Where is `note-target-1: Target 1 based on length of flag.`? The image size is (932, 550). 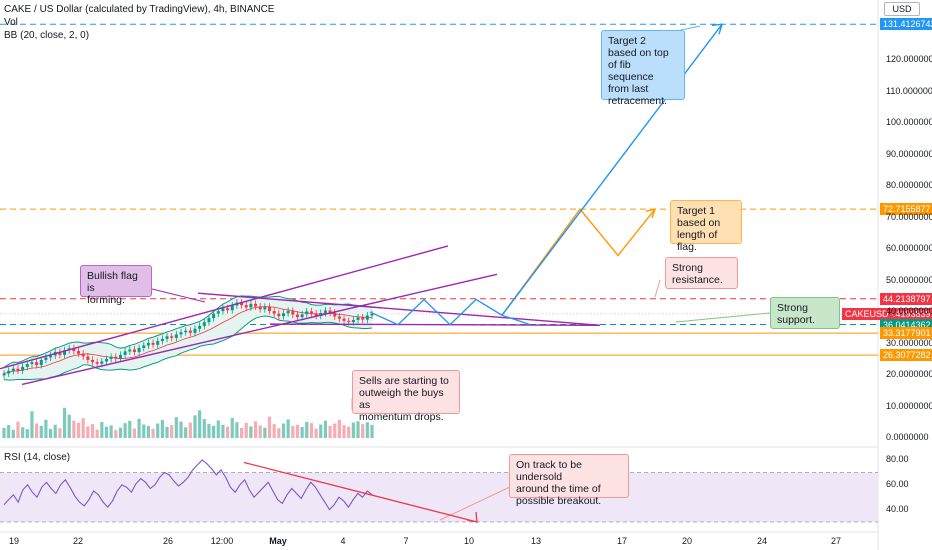 note-target-1: Target 1 based on length of flag. is located at coordinates (706, 226).